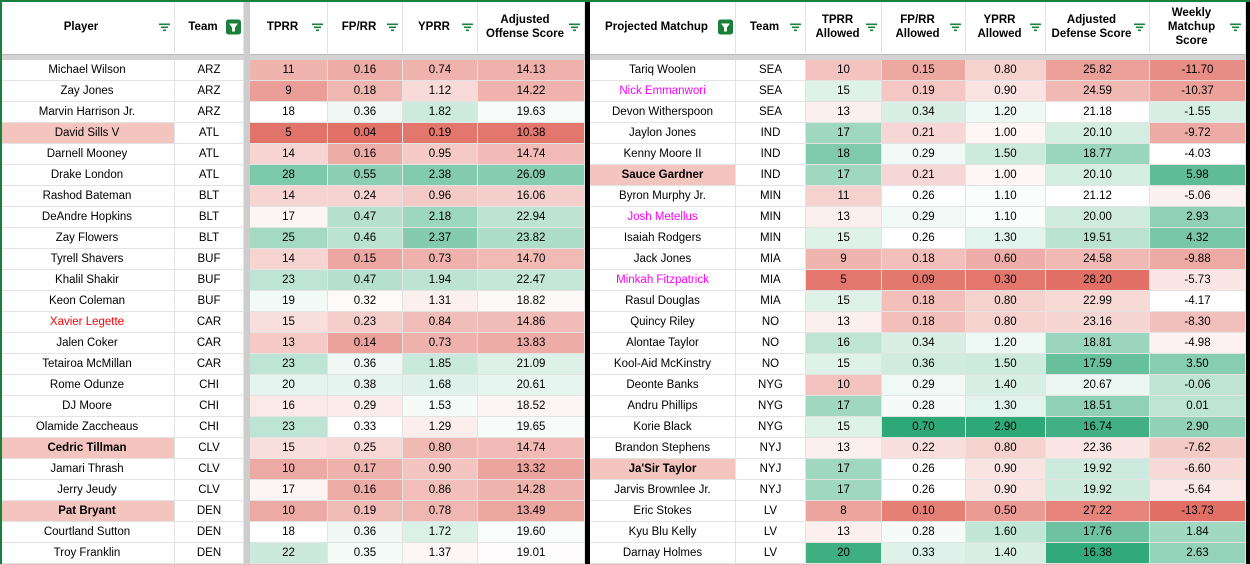  What do you see at coordinates (663, 301) in the screenshot?
I see `player-cell: Rasul Douglas` at bounding box center [663, 301].